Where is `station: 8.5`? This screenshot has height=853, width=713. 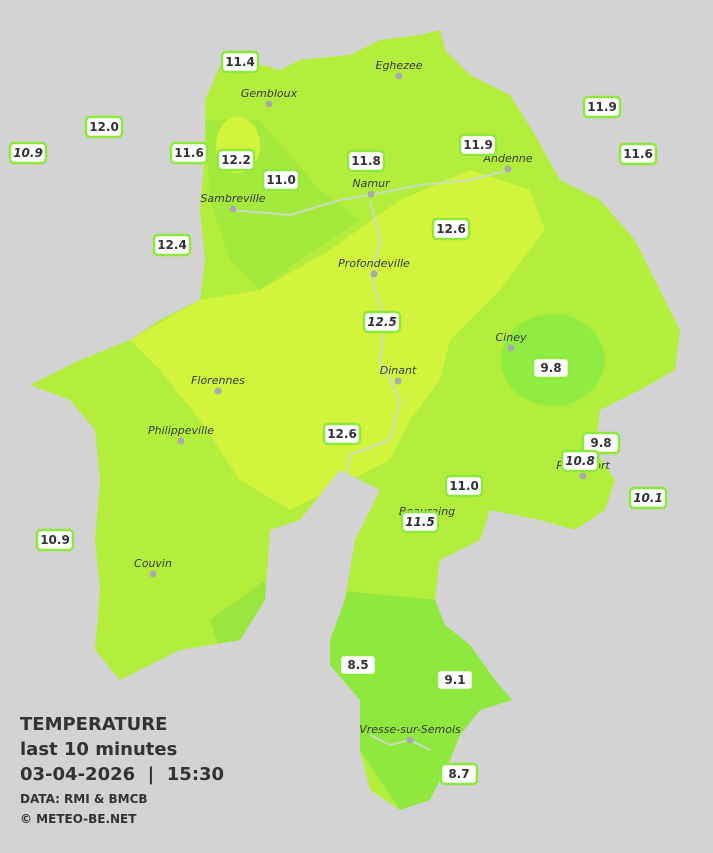
station: 8.5 is located at coordinates (358, 665).